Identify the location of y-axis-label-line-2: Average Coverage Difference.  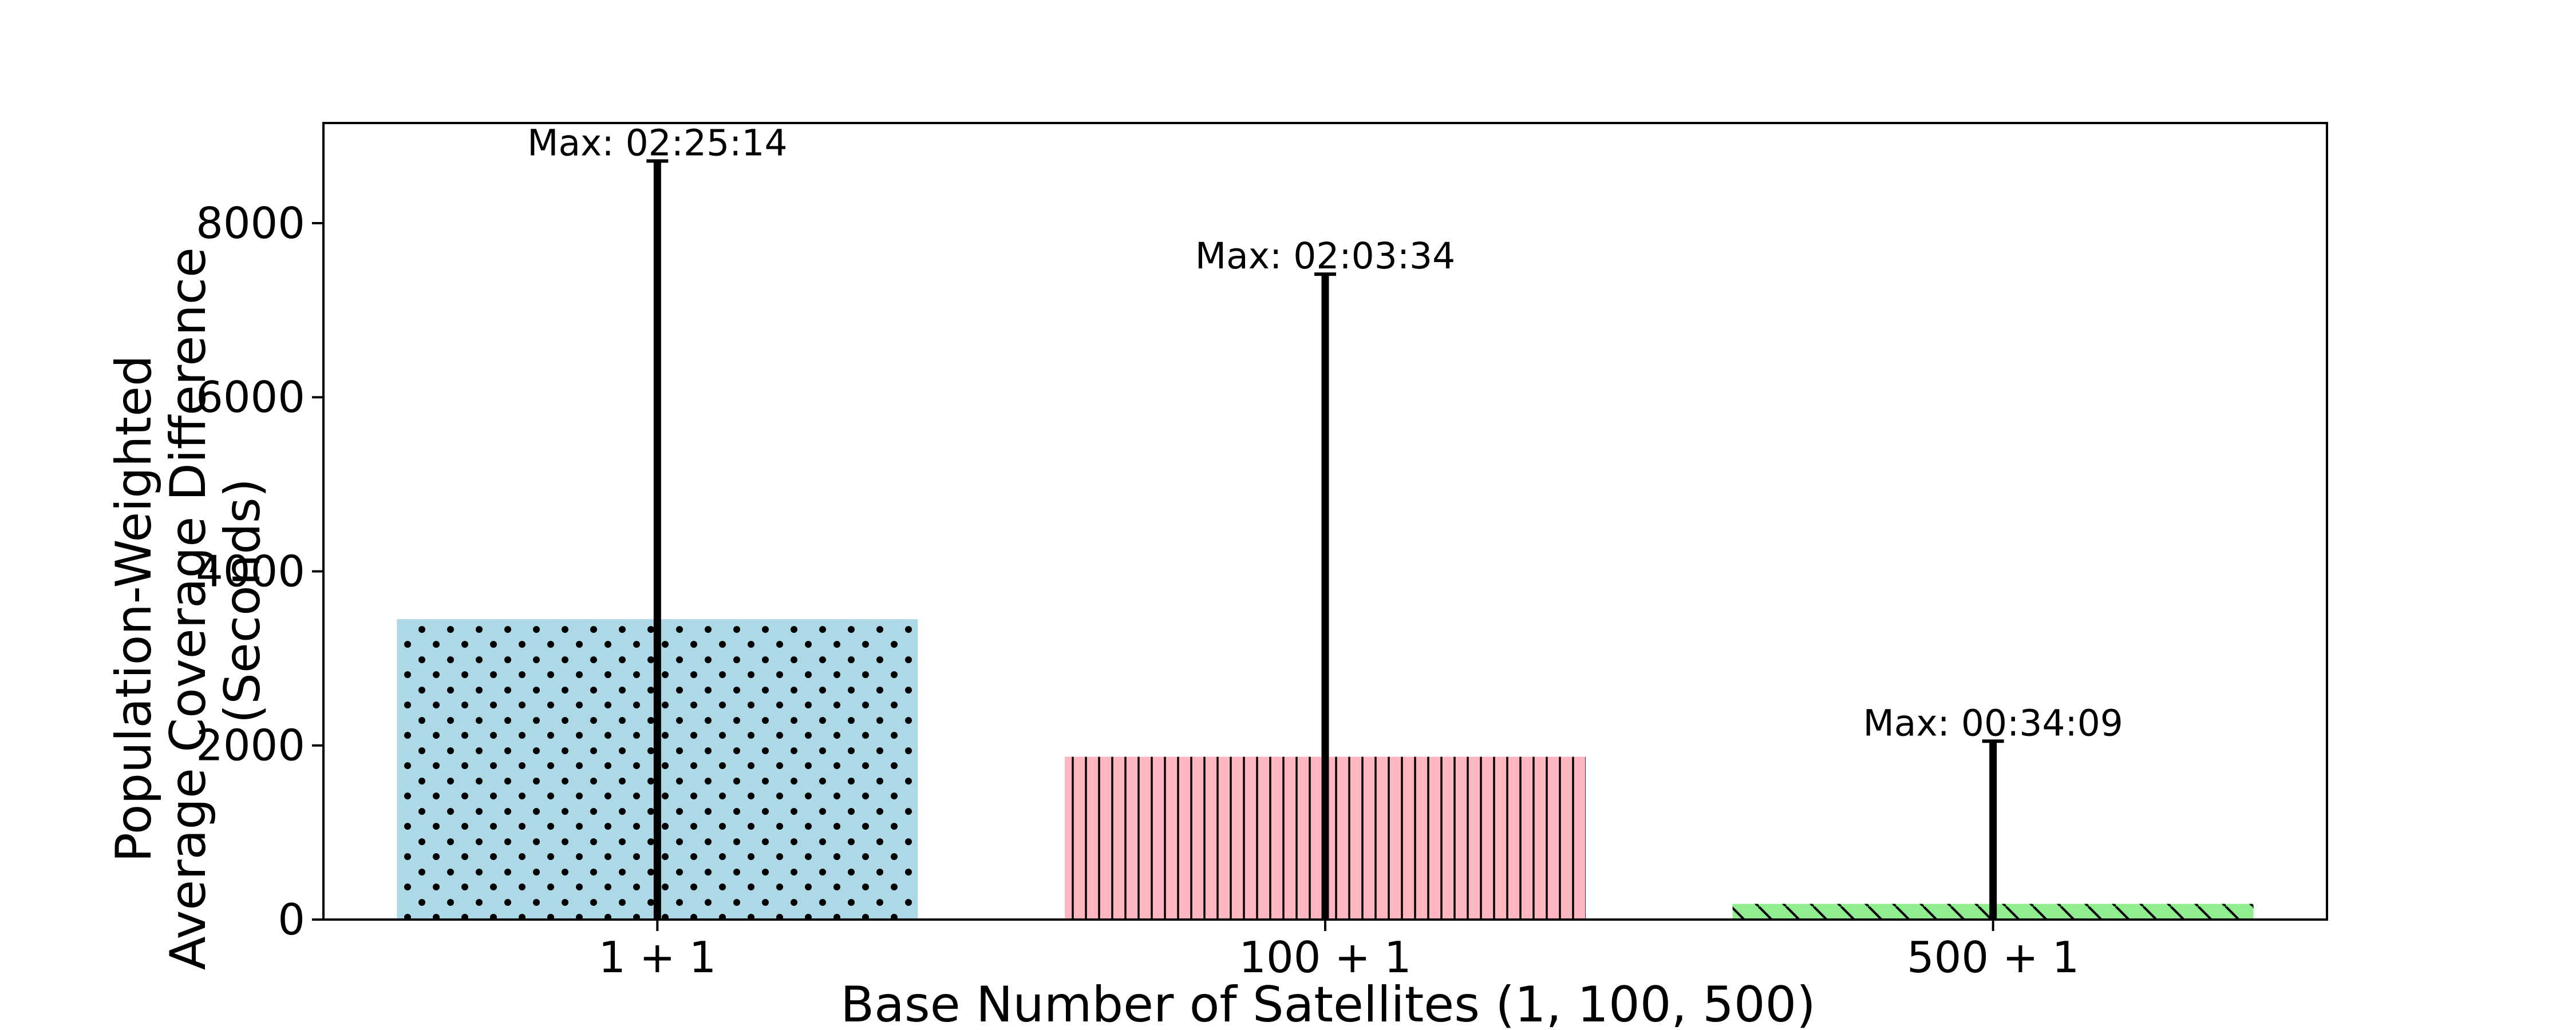
(188, 608).